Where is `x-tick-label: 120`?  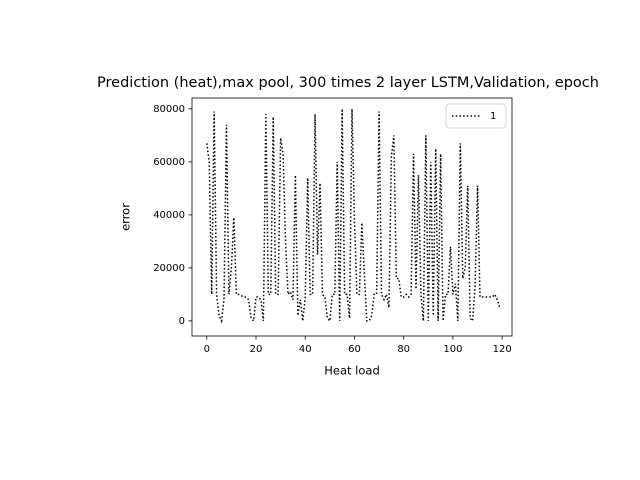
x-tick-label: 120 is located at coordinates (502, 349).